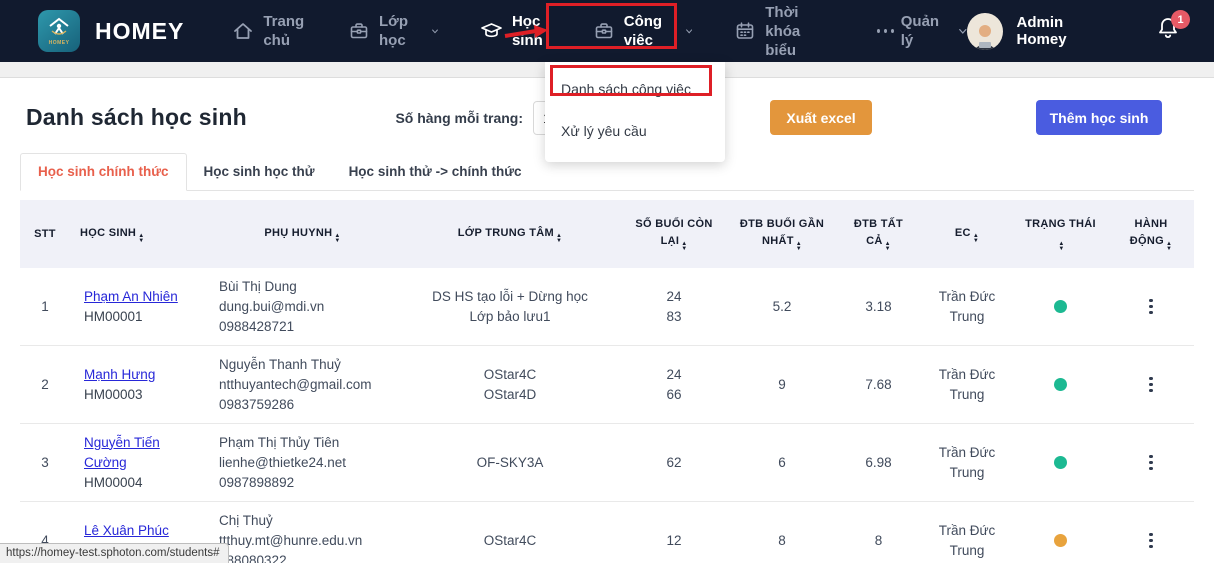  Describe the element at coordinates (626, 89) in the screenshot. I see `dropdown-item-danh-sach-cong-viec: Danh sách công việc` at that location.